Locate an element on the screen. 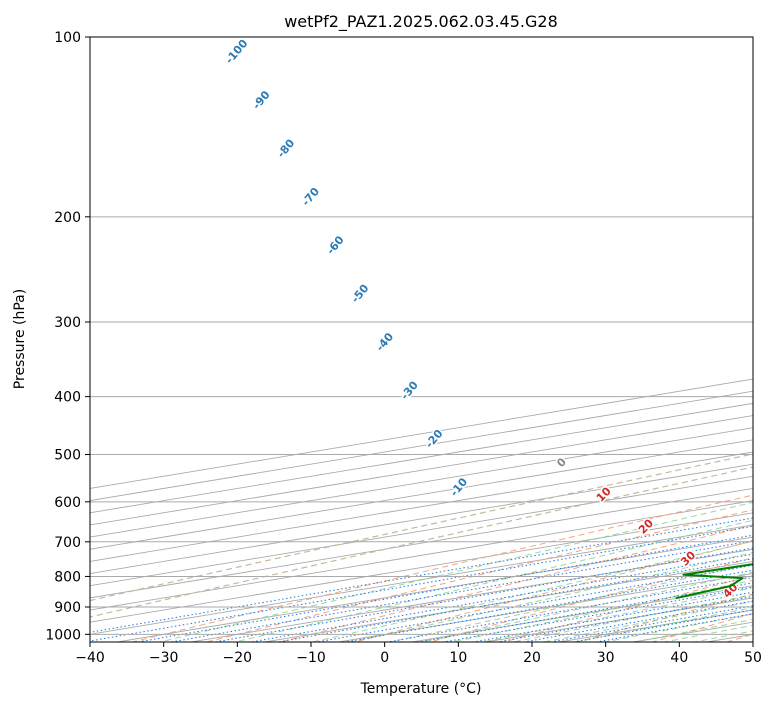 The height and width of the screenshot is (708, 775). x-tick-label: −20 is located at coordinates (238, 658).